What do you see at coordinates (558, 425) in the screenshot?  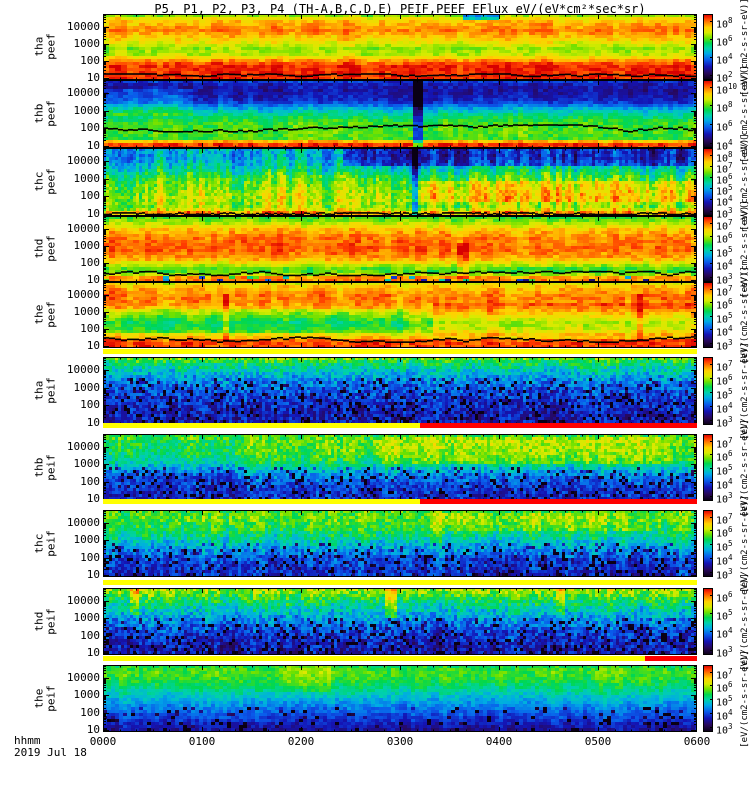 I see `flag-bar-segment` at bounding box center [558, 425].